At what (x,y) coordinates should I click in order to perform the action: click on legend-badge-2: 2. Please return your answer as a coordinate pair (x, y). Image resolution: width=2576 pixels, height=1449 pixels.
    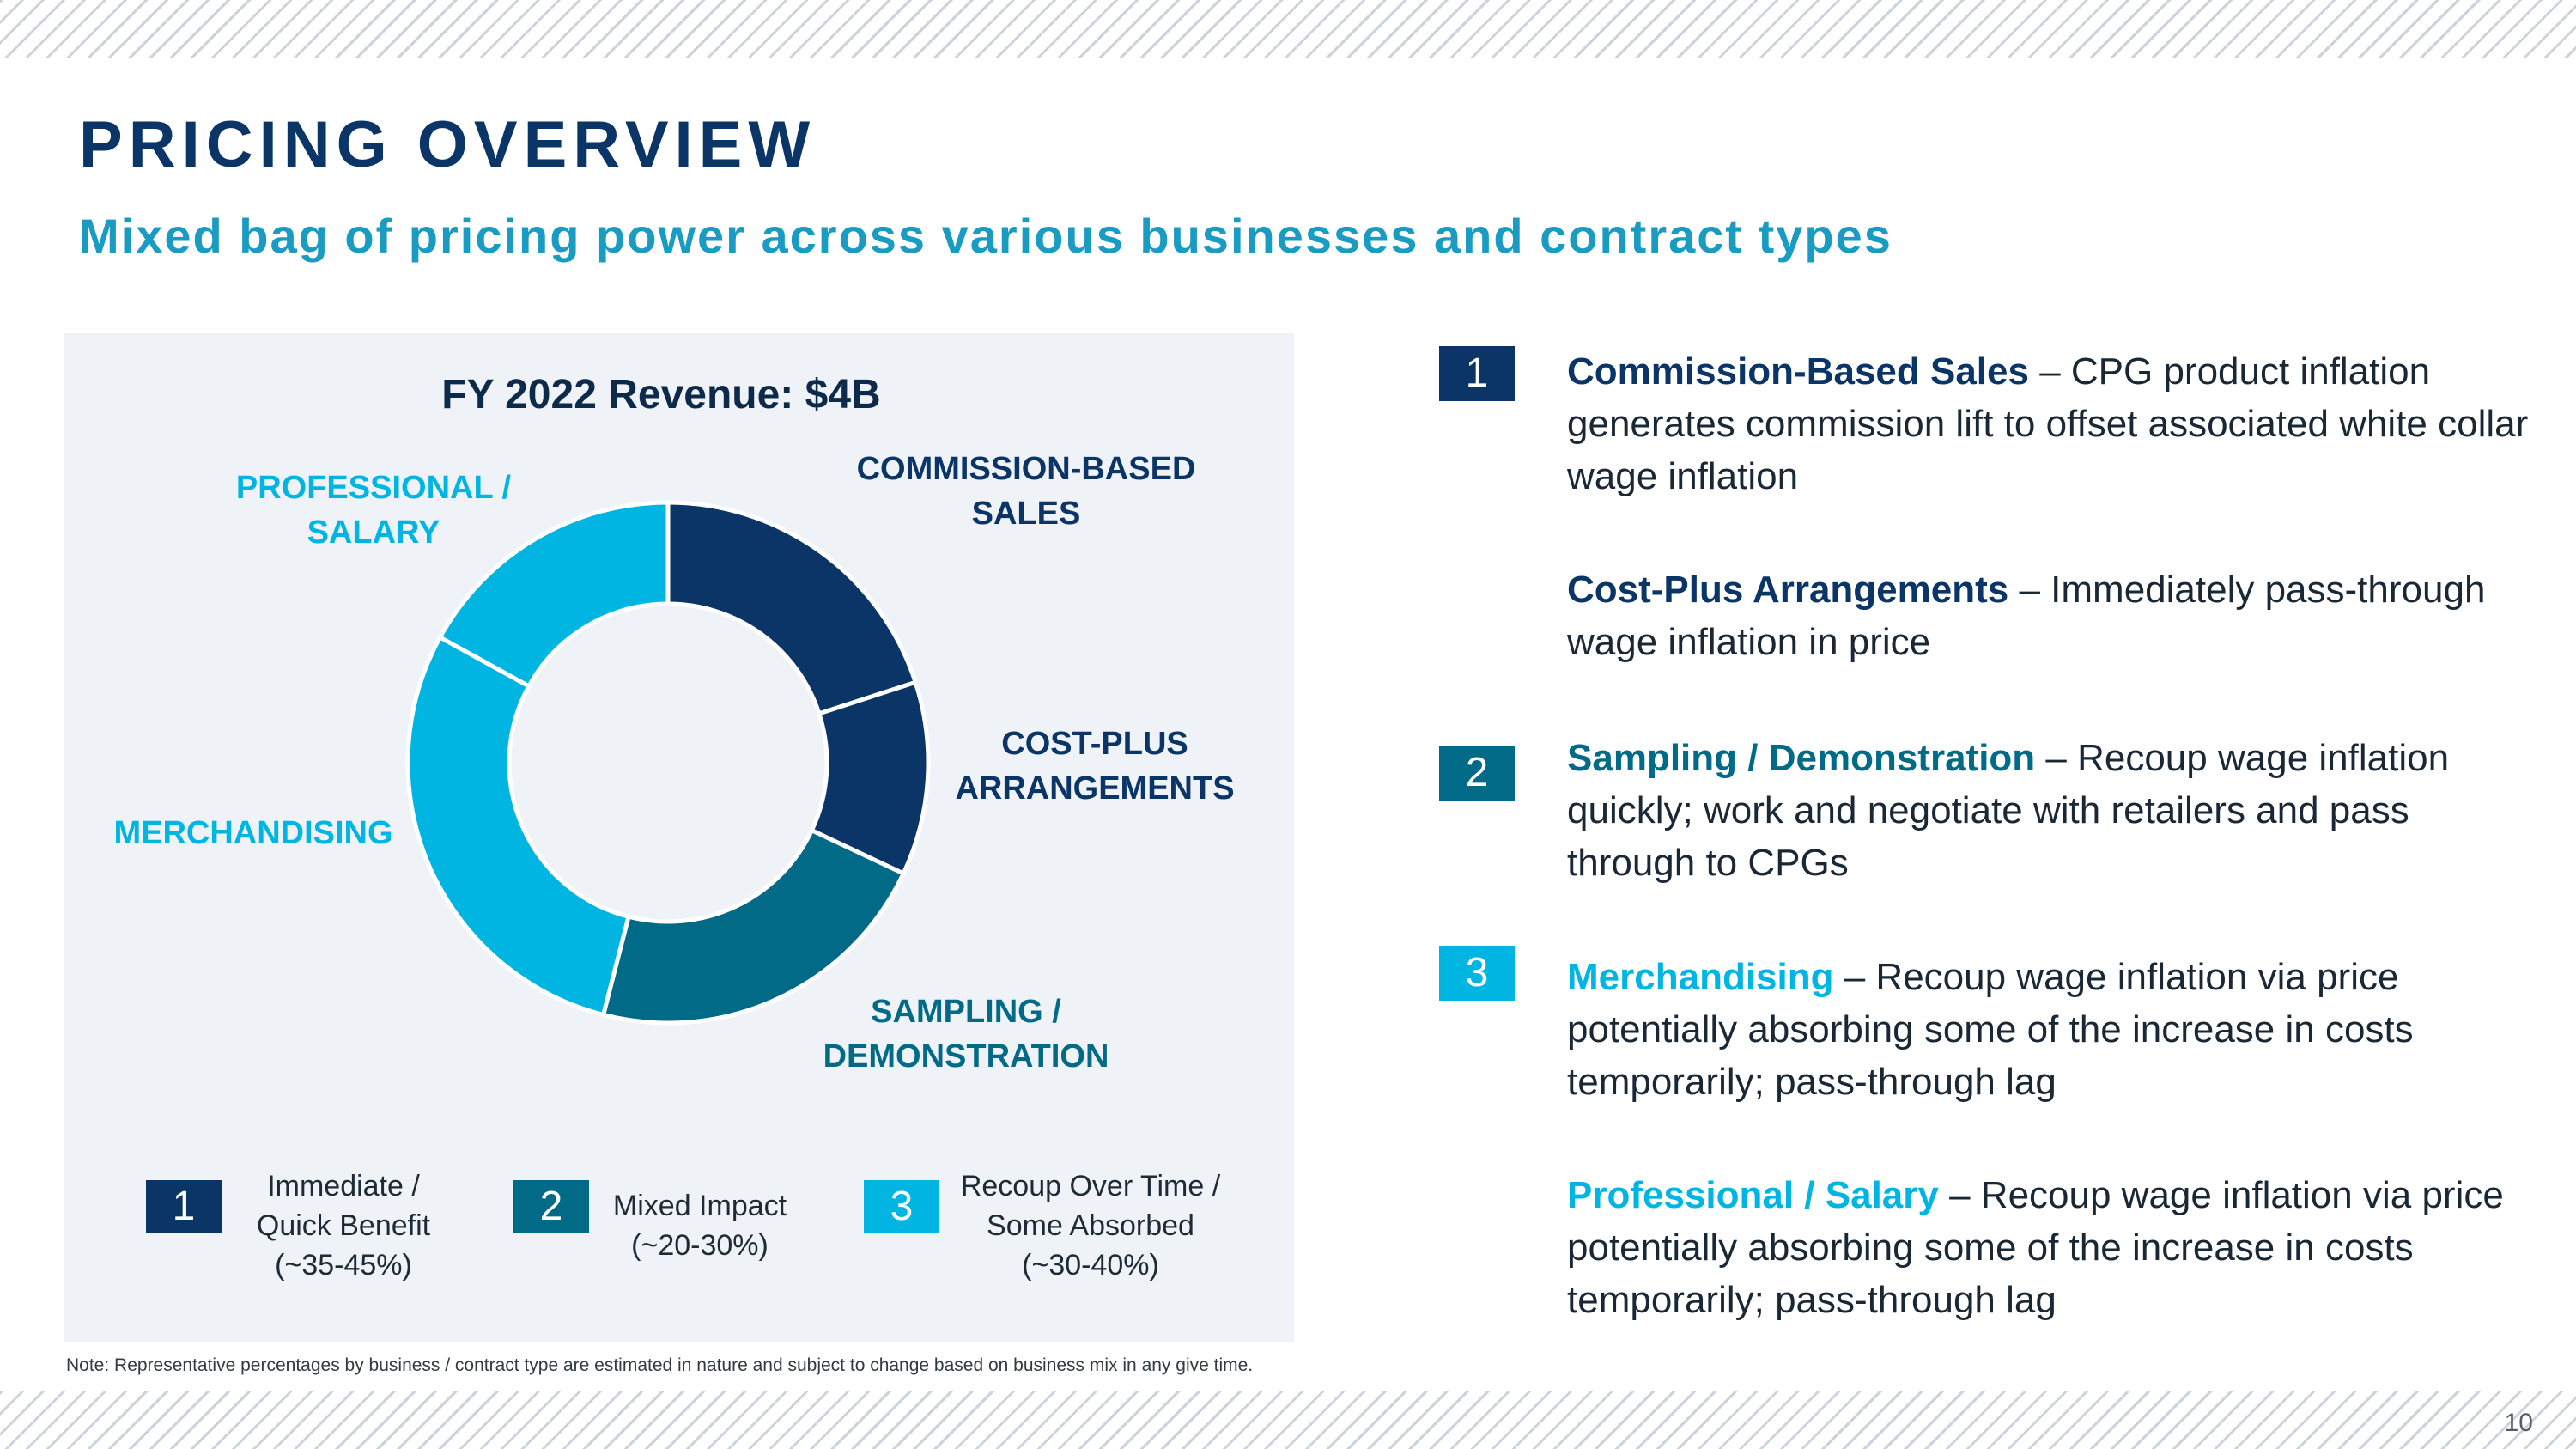
    Looking at the image, I should click on (551, 1206).